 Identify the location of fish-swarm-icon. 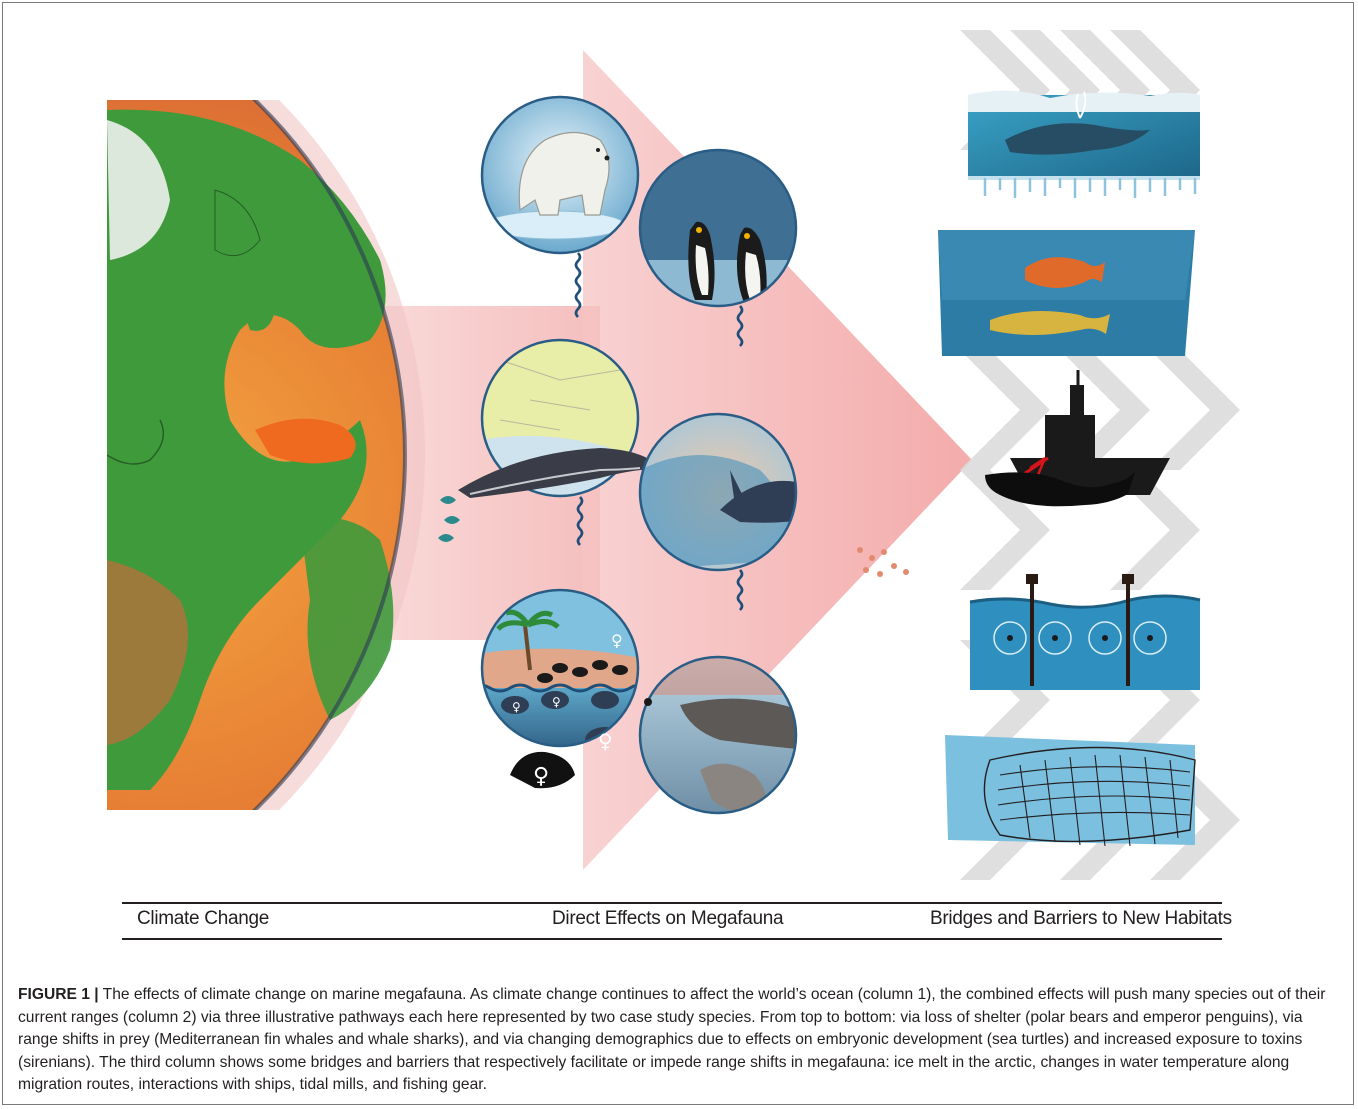
(449, 519).